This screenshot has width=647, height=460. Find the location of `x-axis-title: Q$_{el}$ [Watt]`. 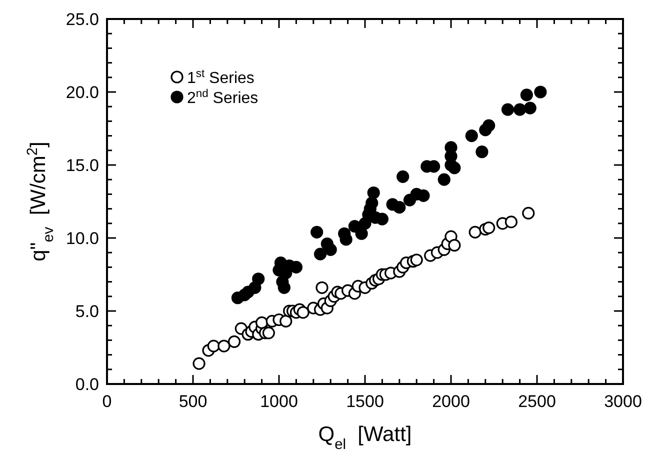

x-axis-title: Q$_{el}$ [Watt] is located at coordinates (365, 438).